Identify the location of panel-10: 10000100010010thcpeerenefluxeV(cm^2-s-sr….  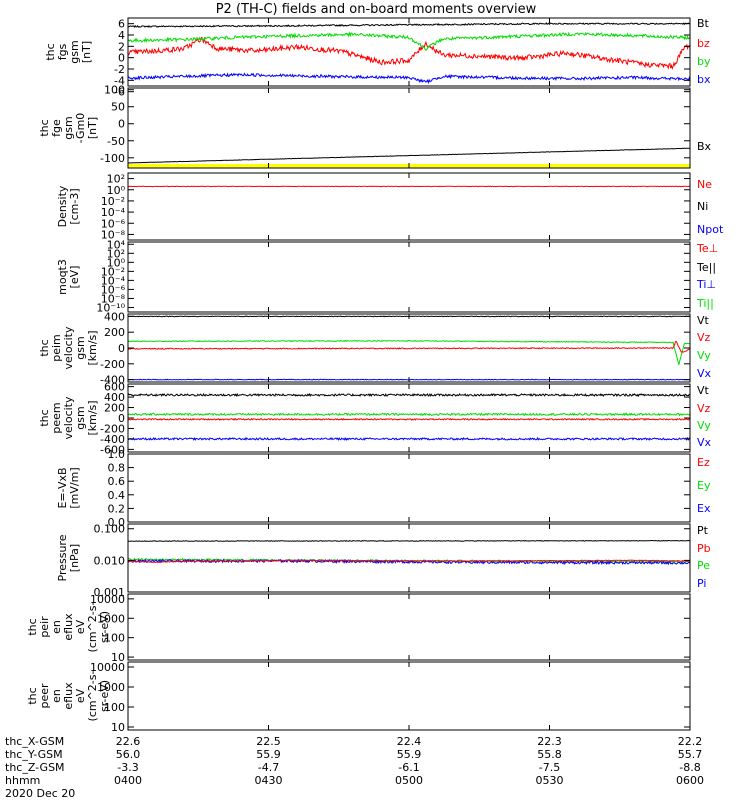
(358, 697).